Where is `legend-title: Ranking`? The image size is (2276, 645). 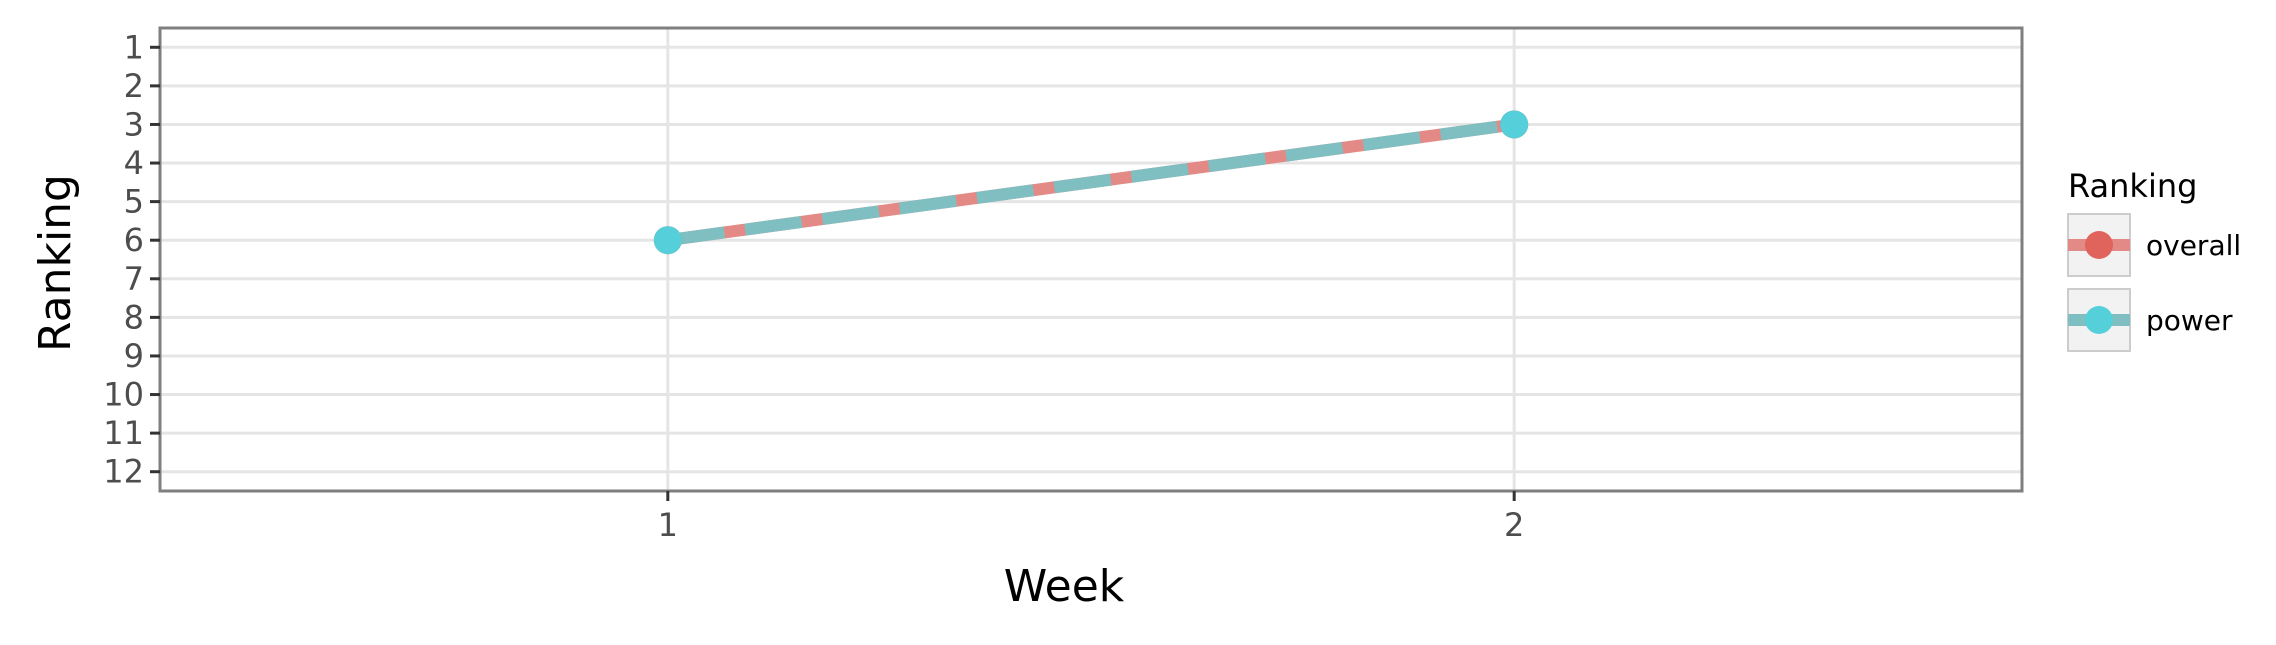 legend-title: Ranking is located at coordinates (2132, 186).